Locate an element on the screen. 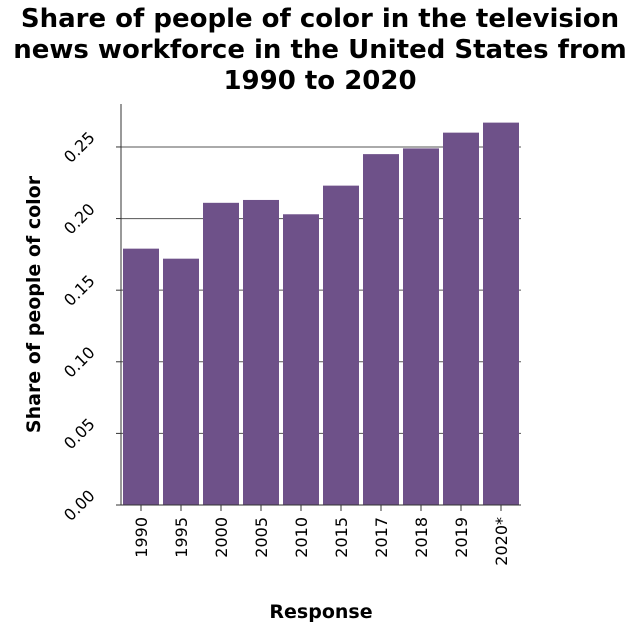  x-tick-label: 2019 is located at coordinates (461, 537).